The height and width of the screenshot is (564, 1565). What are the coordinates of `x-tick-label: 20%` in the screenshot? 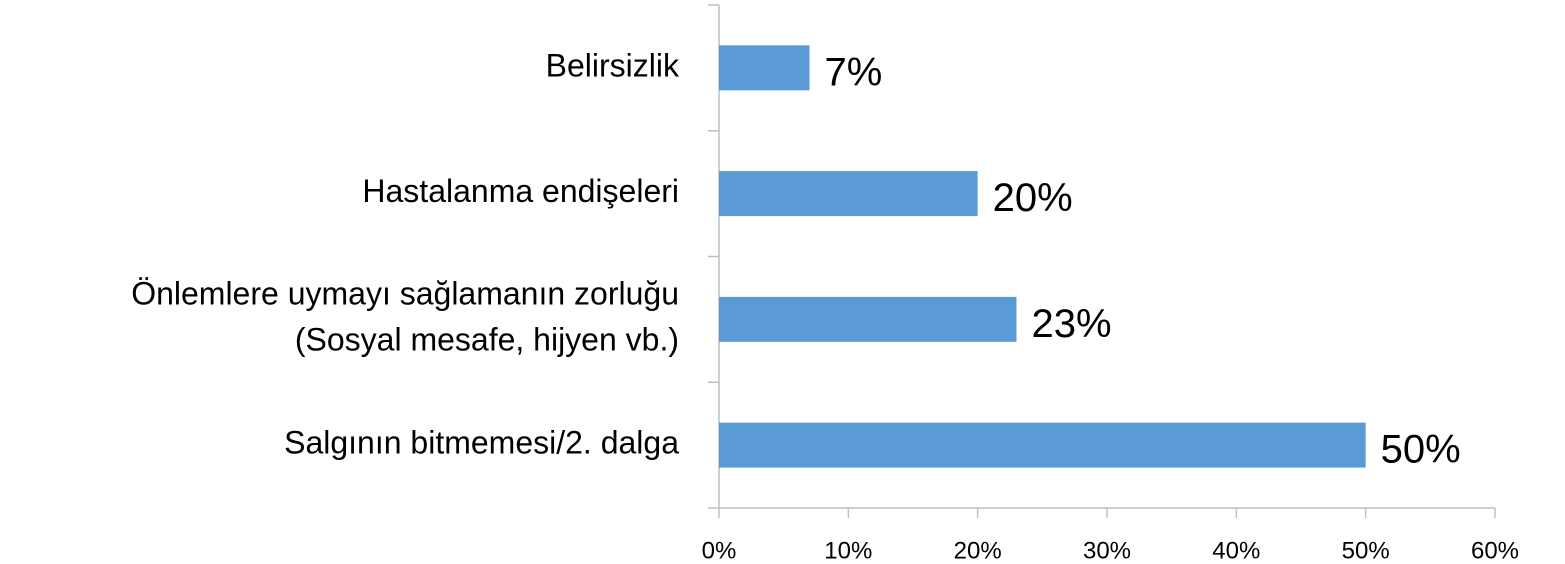 It's located at (978, 550).